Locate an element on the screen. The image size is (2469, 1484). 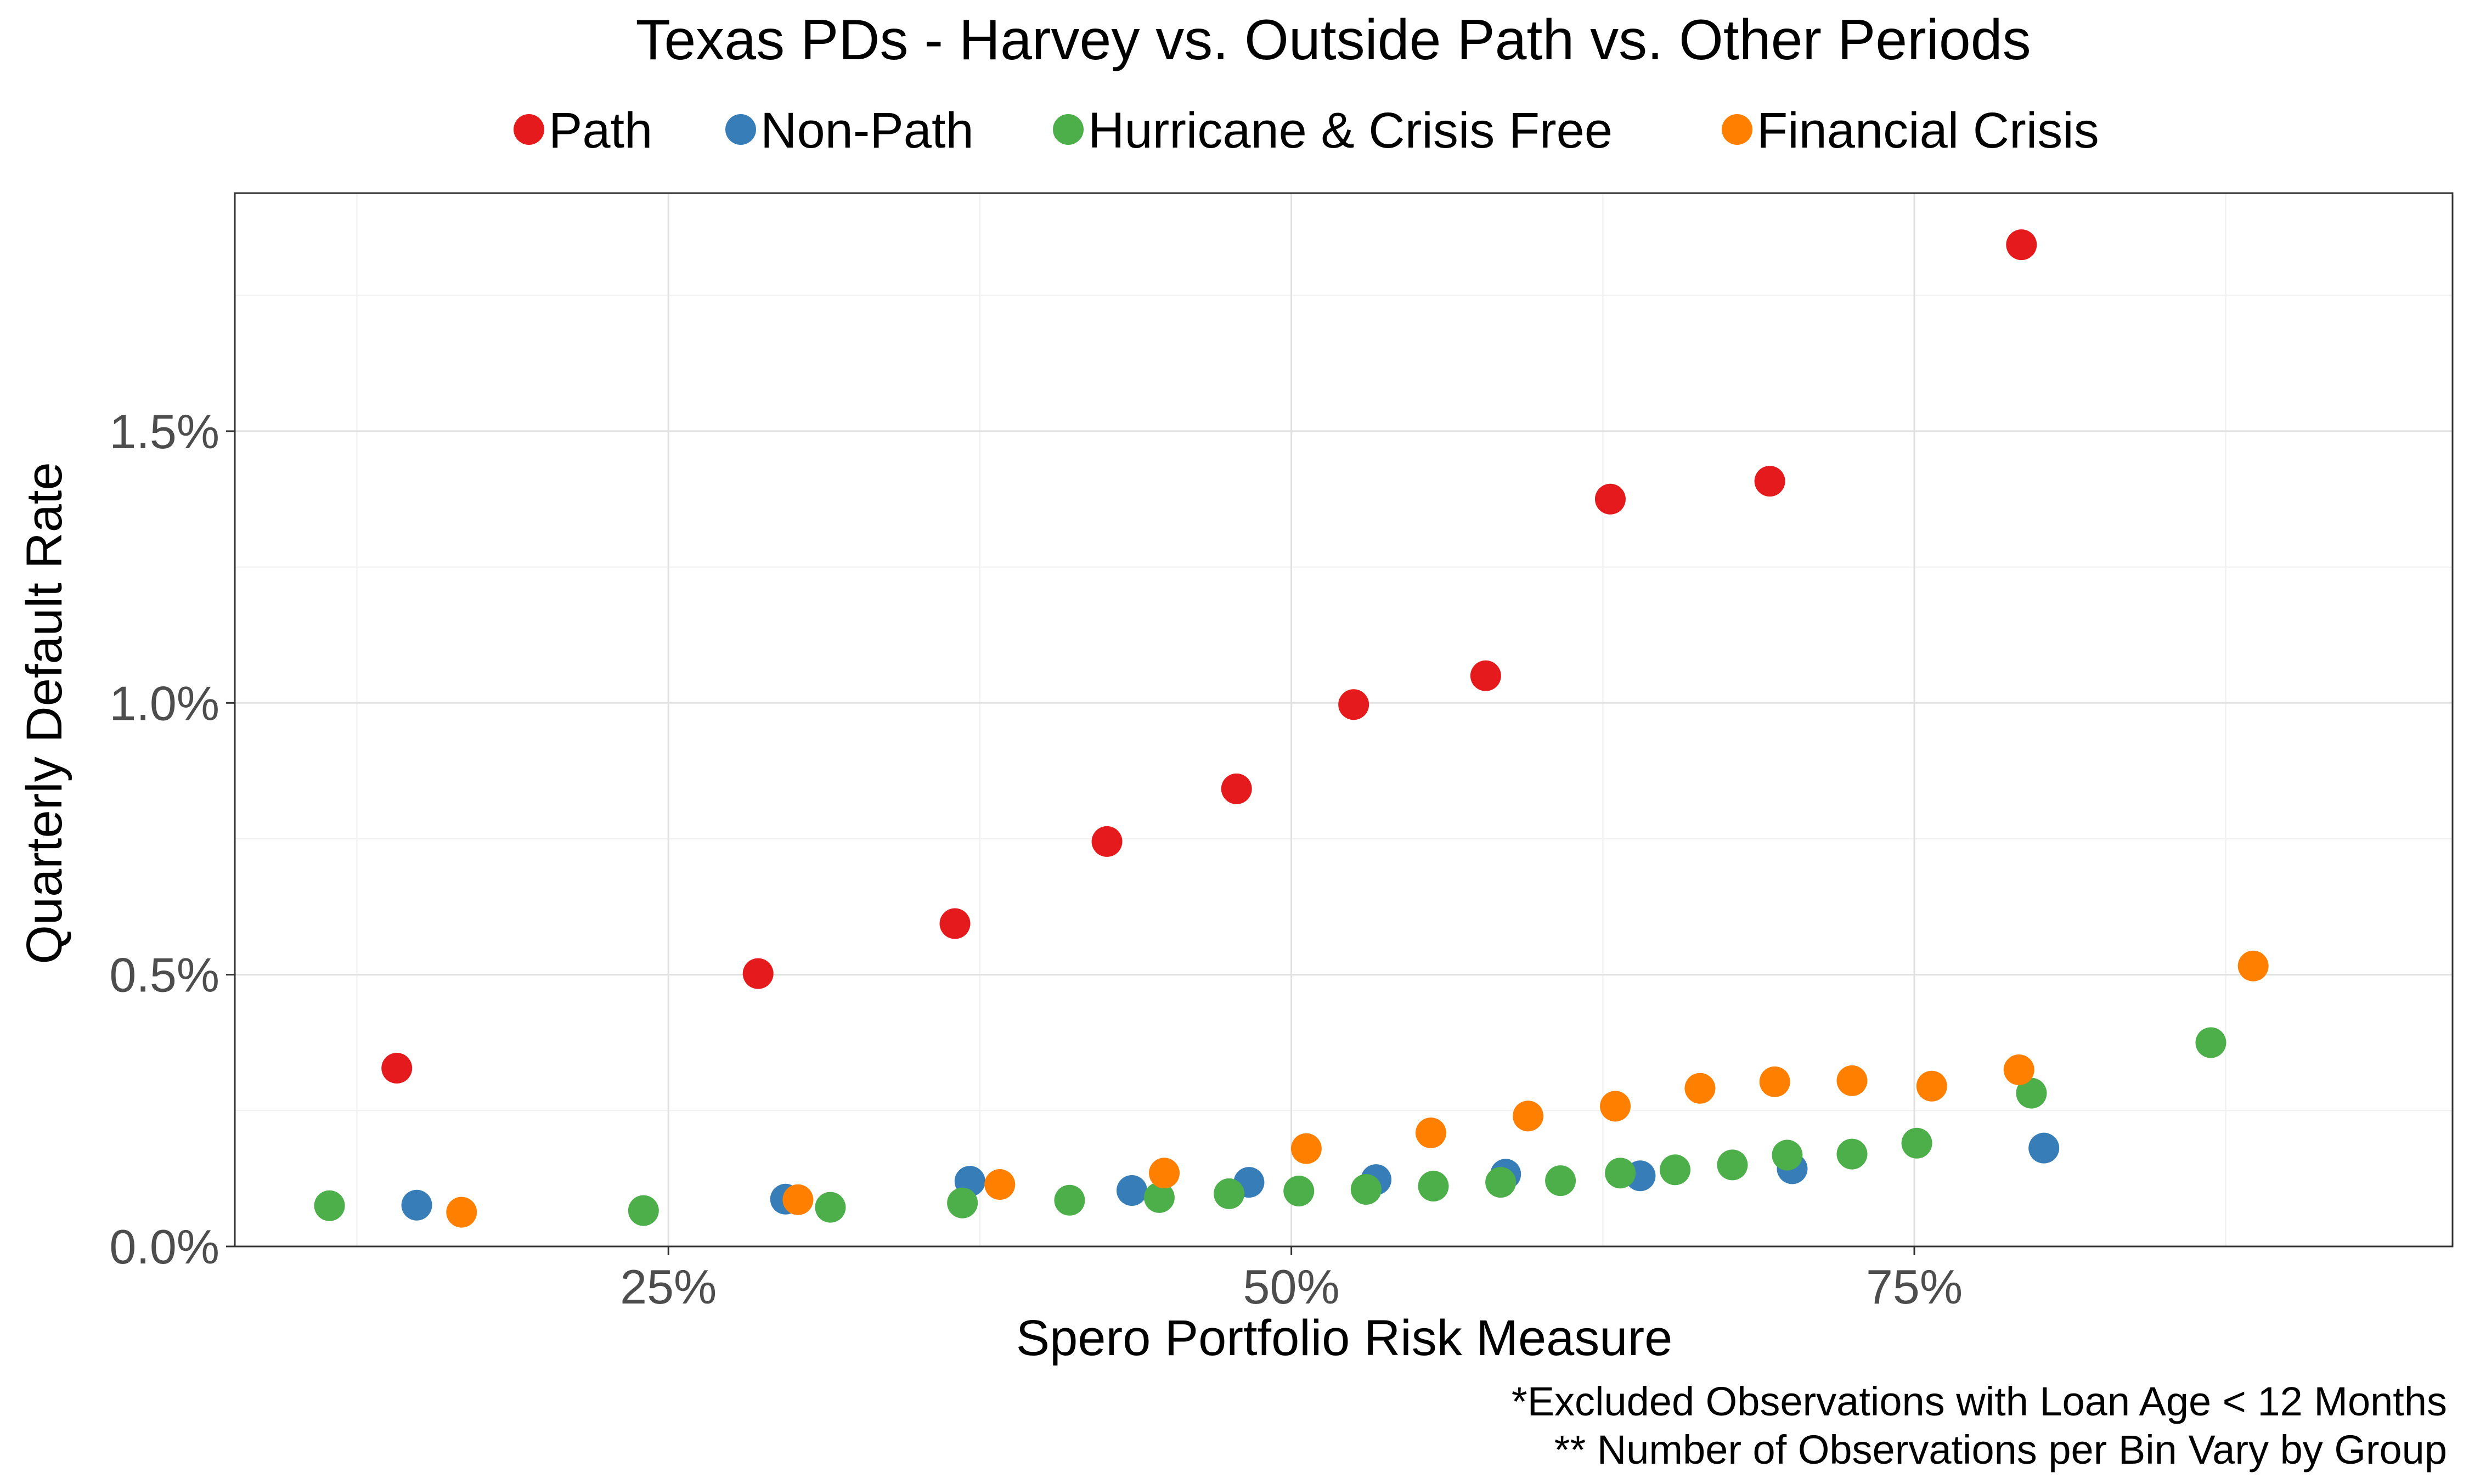
x-tick-label: 50% is located at coordinates (1291, 1287).